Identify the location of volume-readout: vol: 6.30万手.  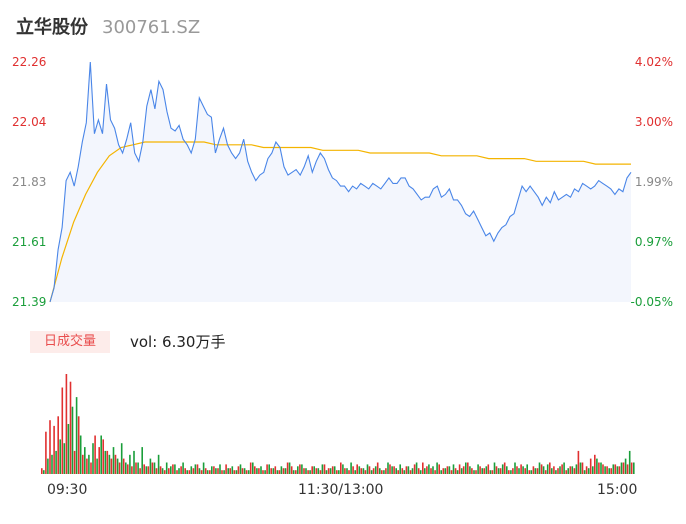
(178, 342).